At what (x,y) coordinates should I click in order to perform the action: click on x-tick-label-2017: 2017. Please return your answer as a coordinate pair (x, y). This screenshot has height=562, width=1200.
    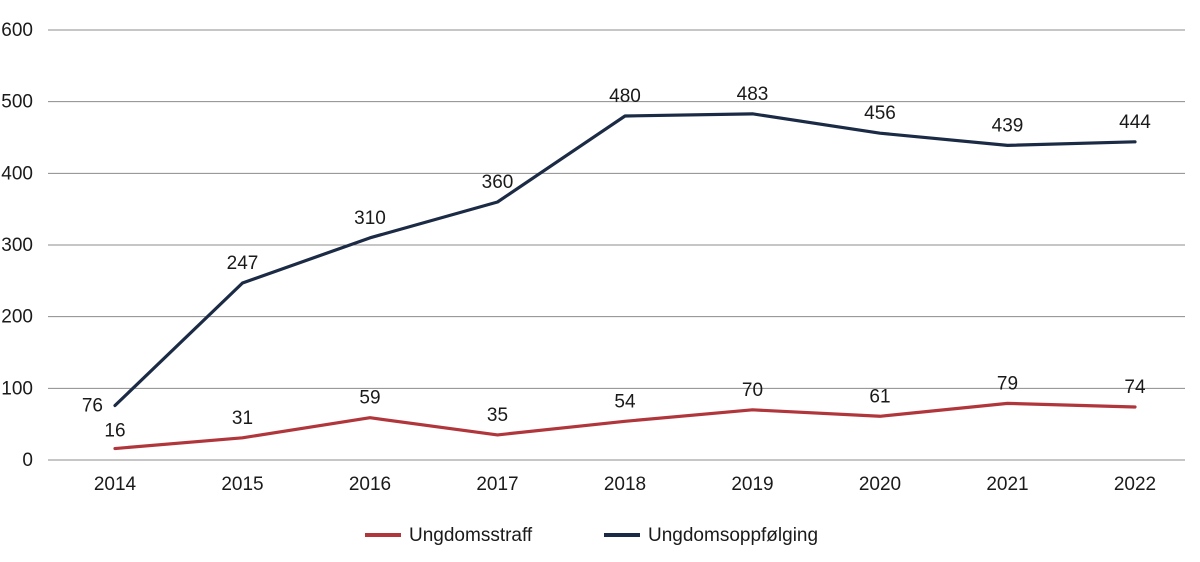
    Looking at the image, I should click on (497, 484).